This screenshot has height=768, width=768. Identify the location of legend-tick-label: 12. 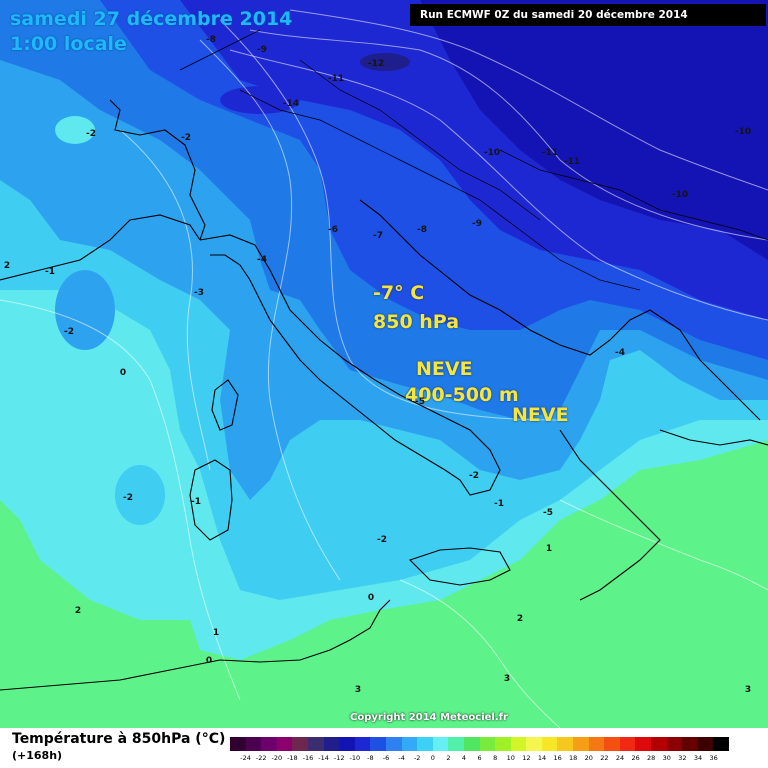
(526, 758).